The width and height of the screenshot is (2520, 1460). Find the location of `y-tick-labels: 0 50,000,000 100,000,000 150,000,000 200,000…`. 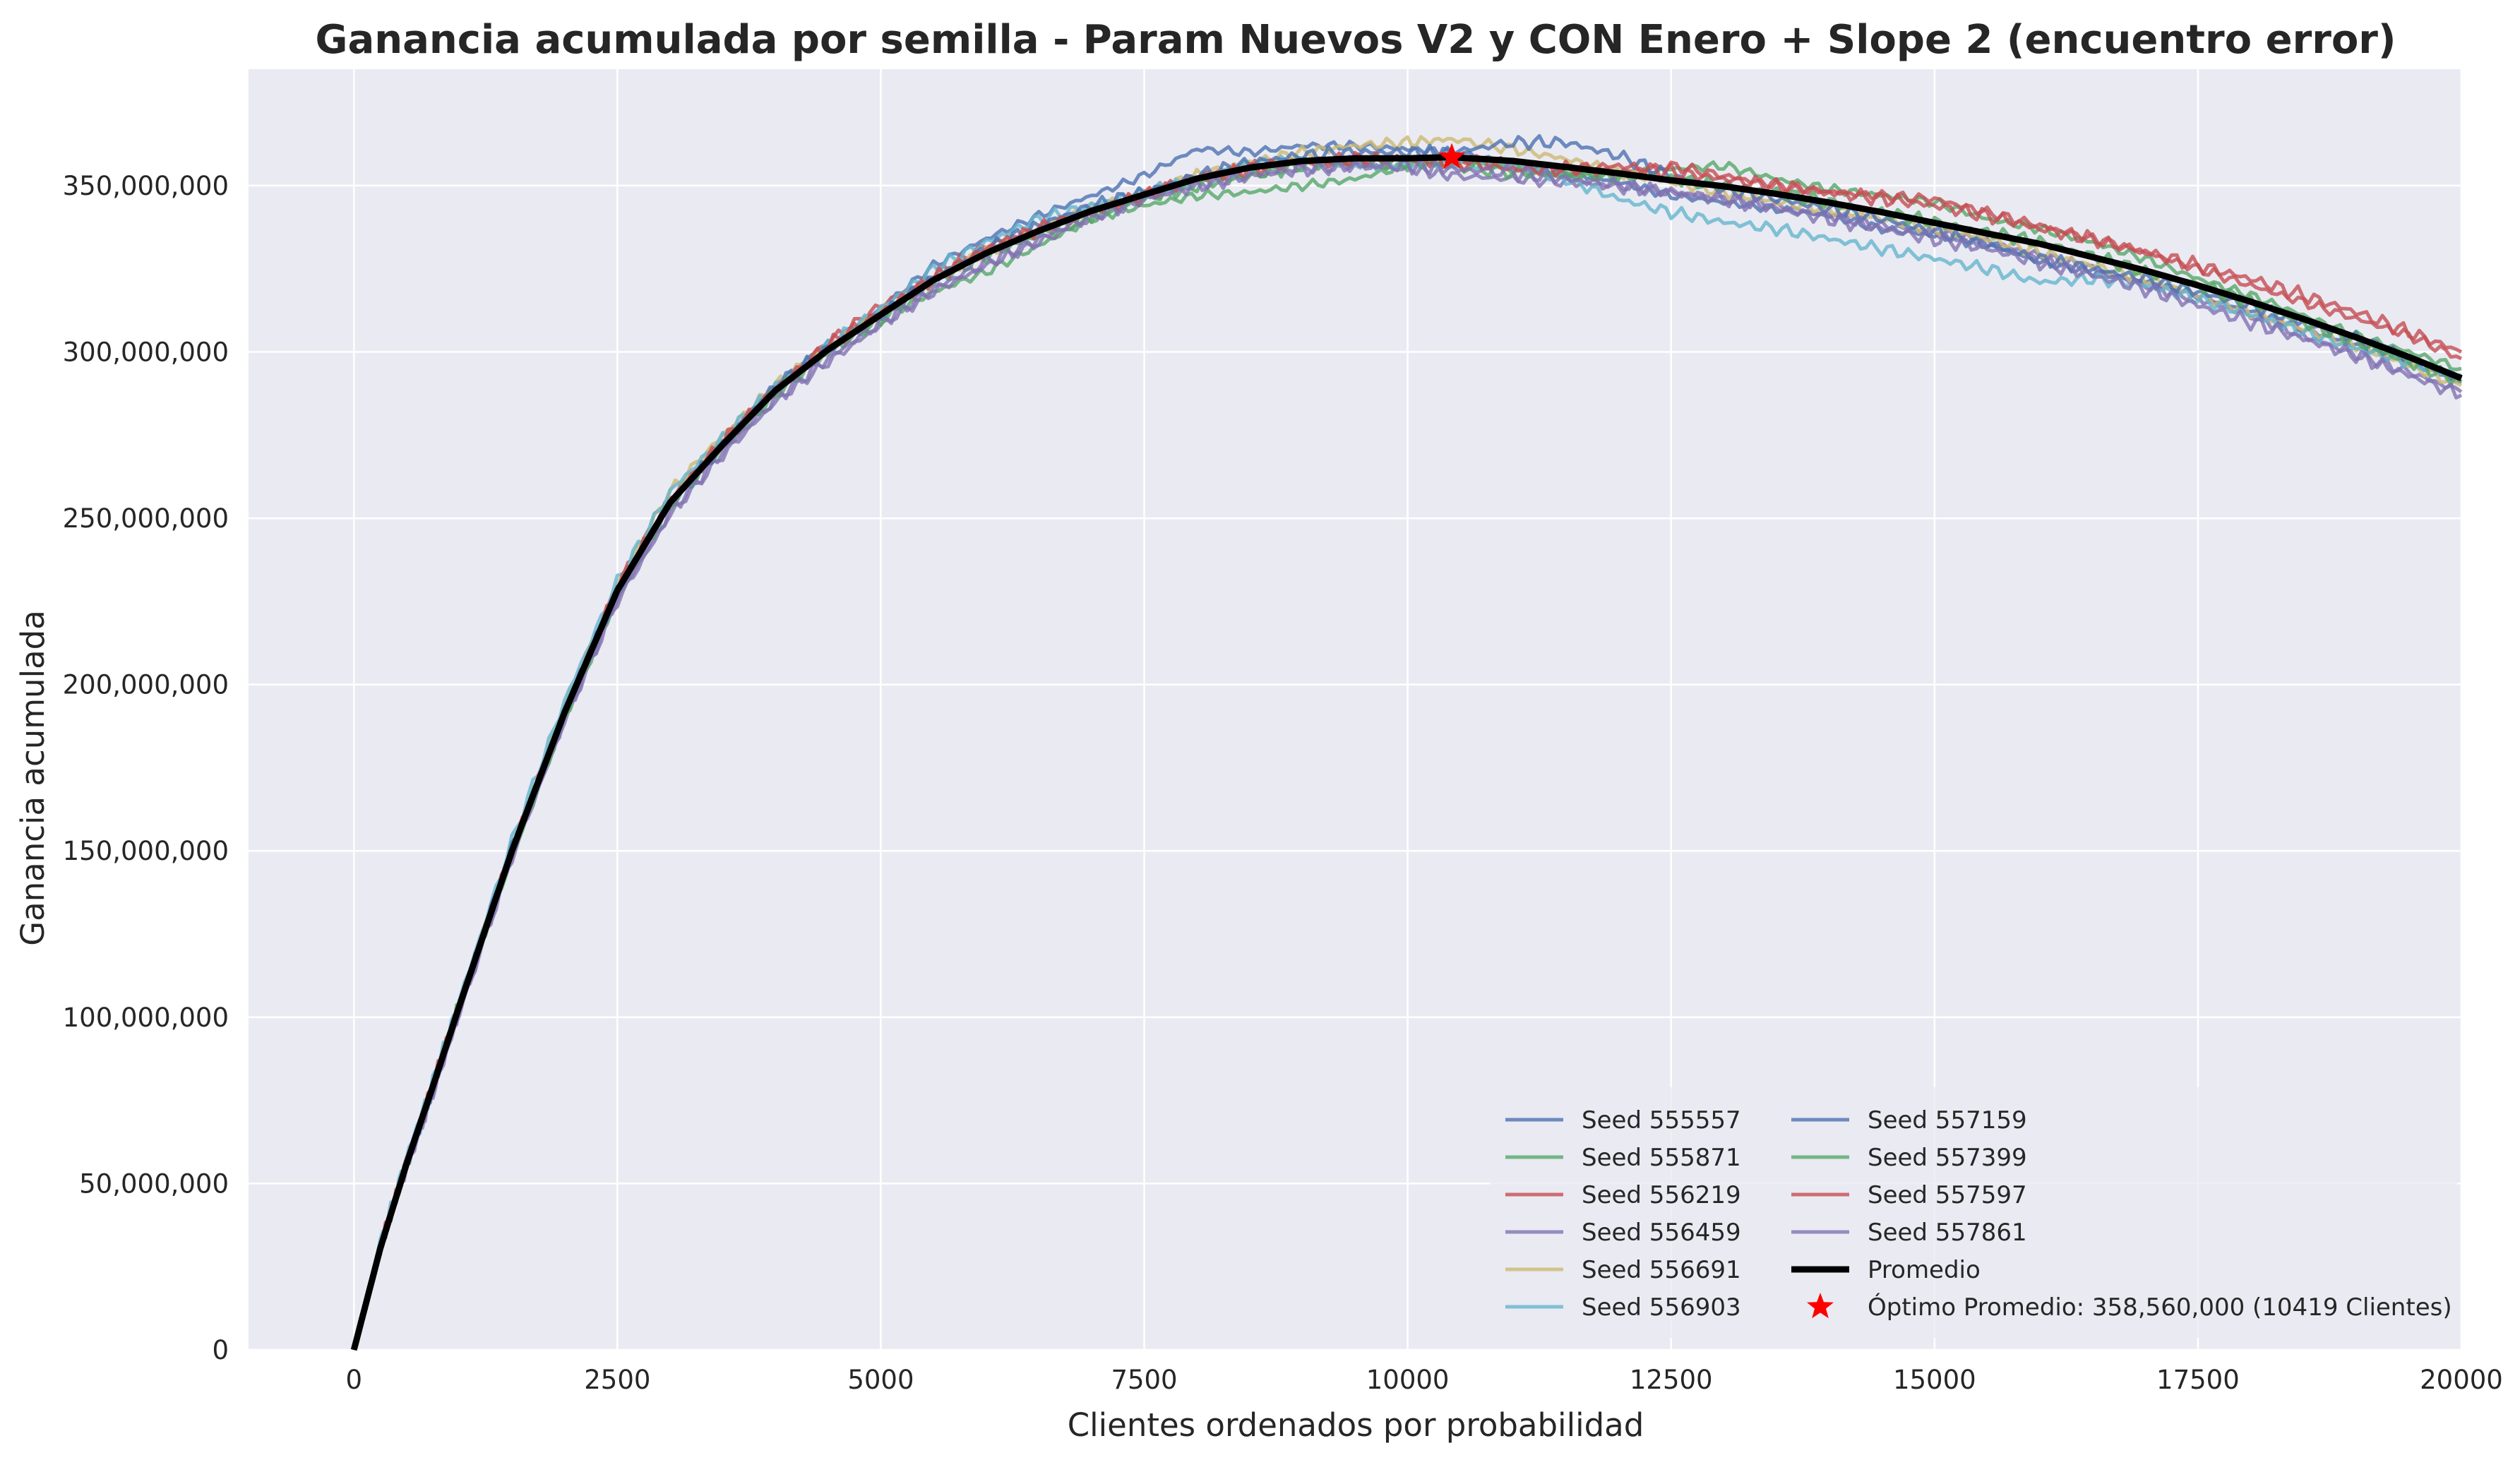

y-tick-labels: 0 50,000,000 100,000,000 150,000,000 200,000… is located at coordinates (146, 768).